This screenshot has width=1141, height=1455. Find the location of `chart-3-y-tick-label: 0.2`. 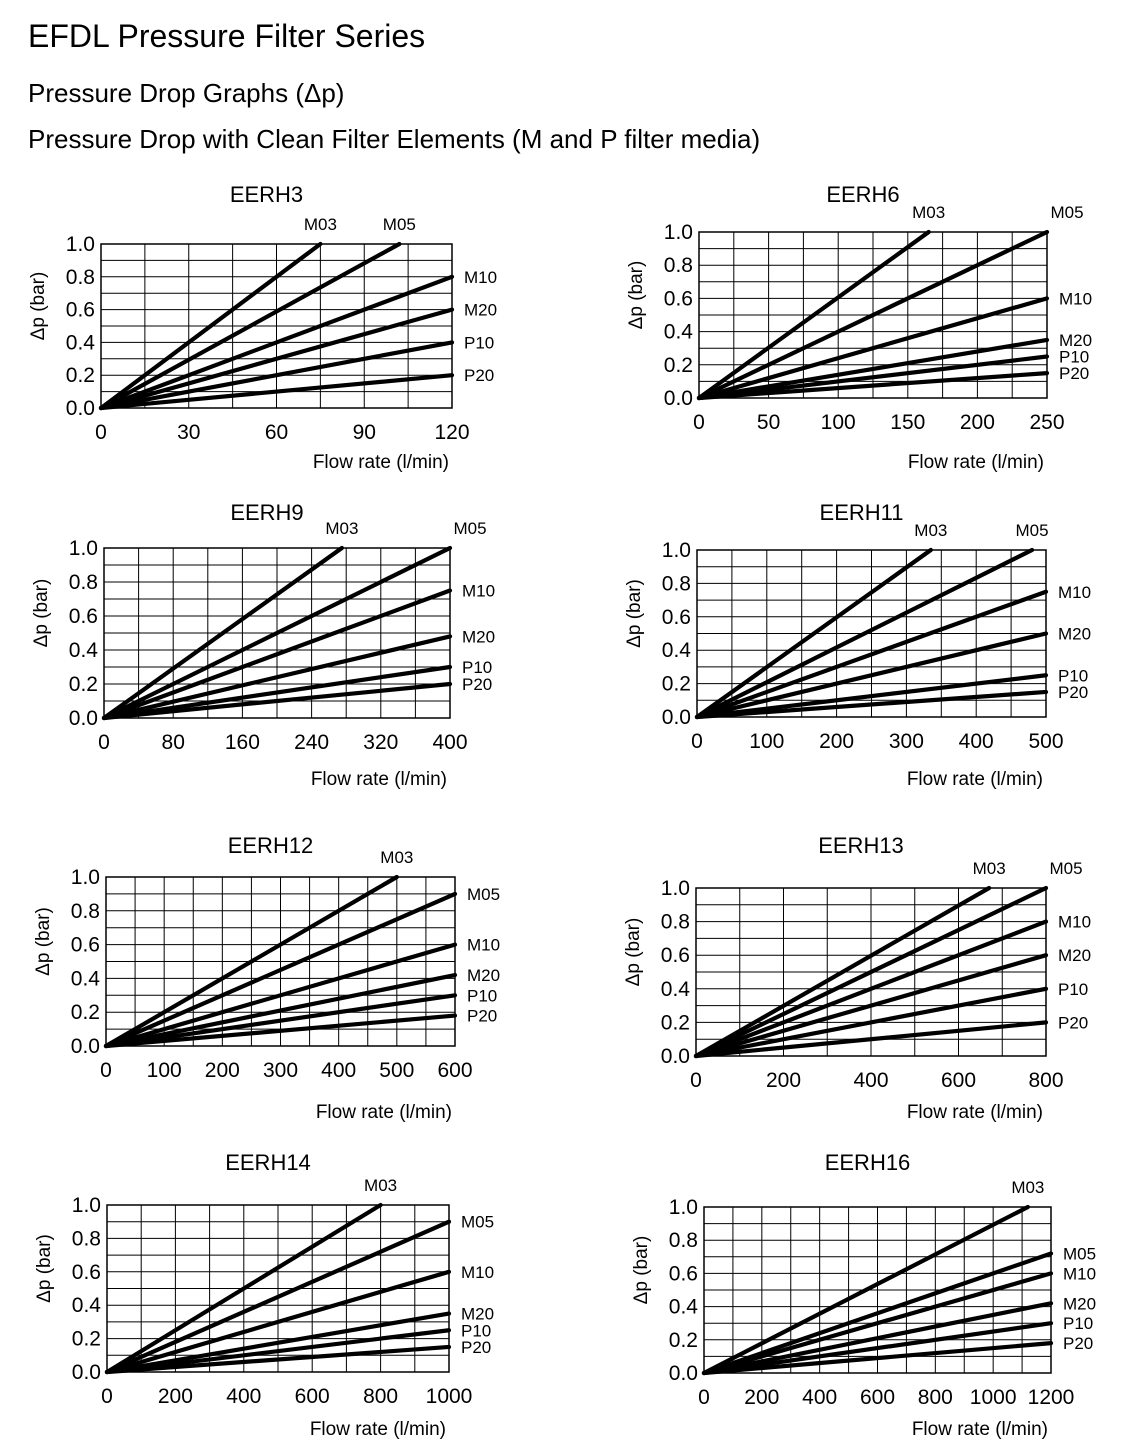

chart-3-y-tick-label: 0.2 is located at coordinates (676, 684).